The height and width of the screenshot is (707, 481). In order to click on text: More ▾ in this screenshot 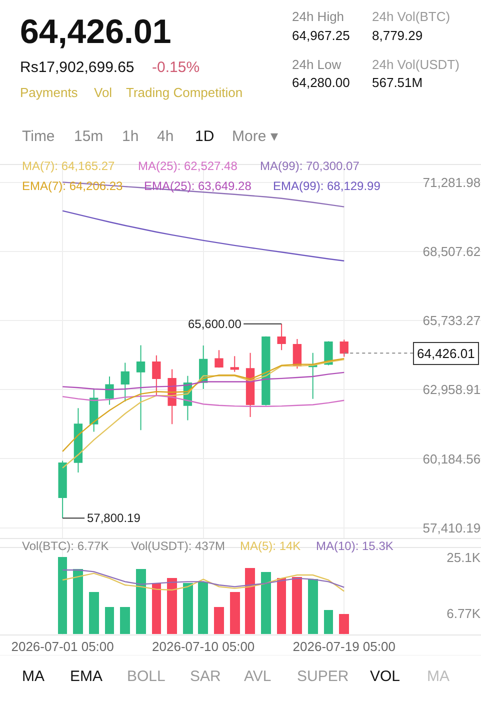, I will do `click(255, 136)`.